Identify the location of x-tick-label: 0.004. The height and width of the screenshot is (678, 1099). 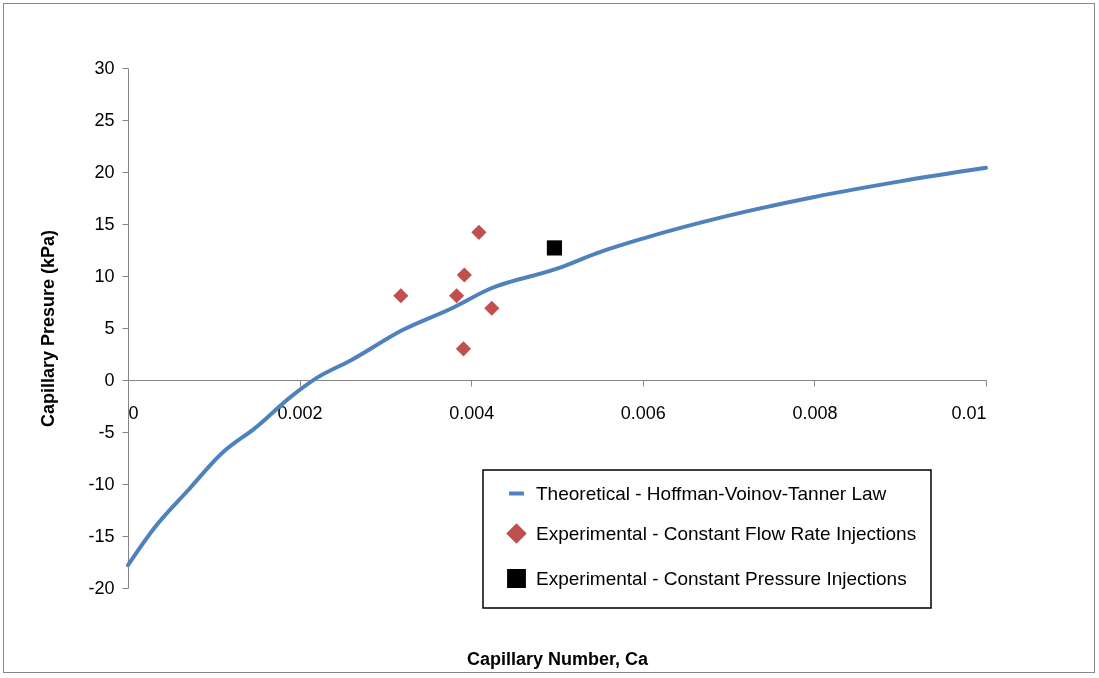
(472, 412).